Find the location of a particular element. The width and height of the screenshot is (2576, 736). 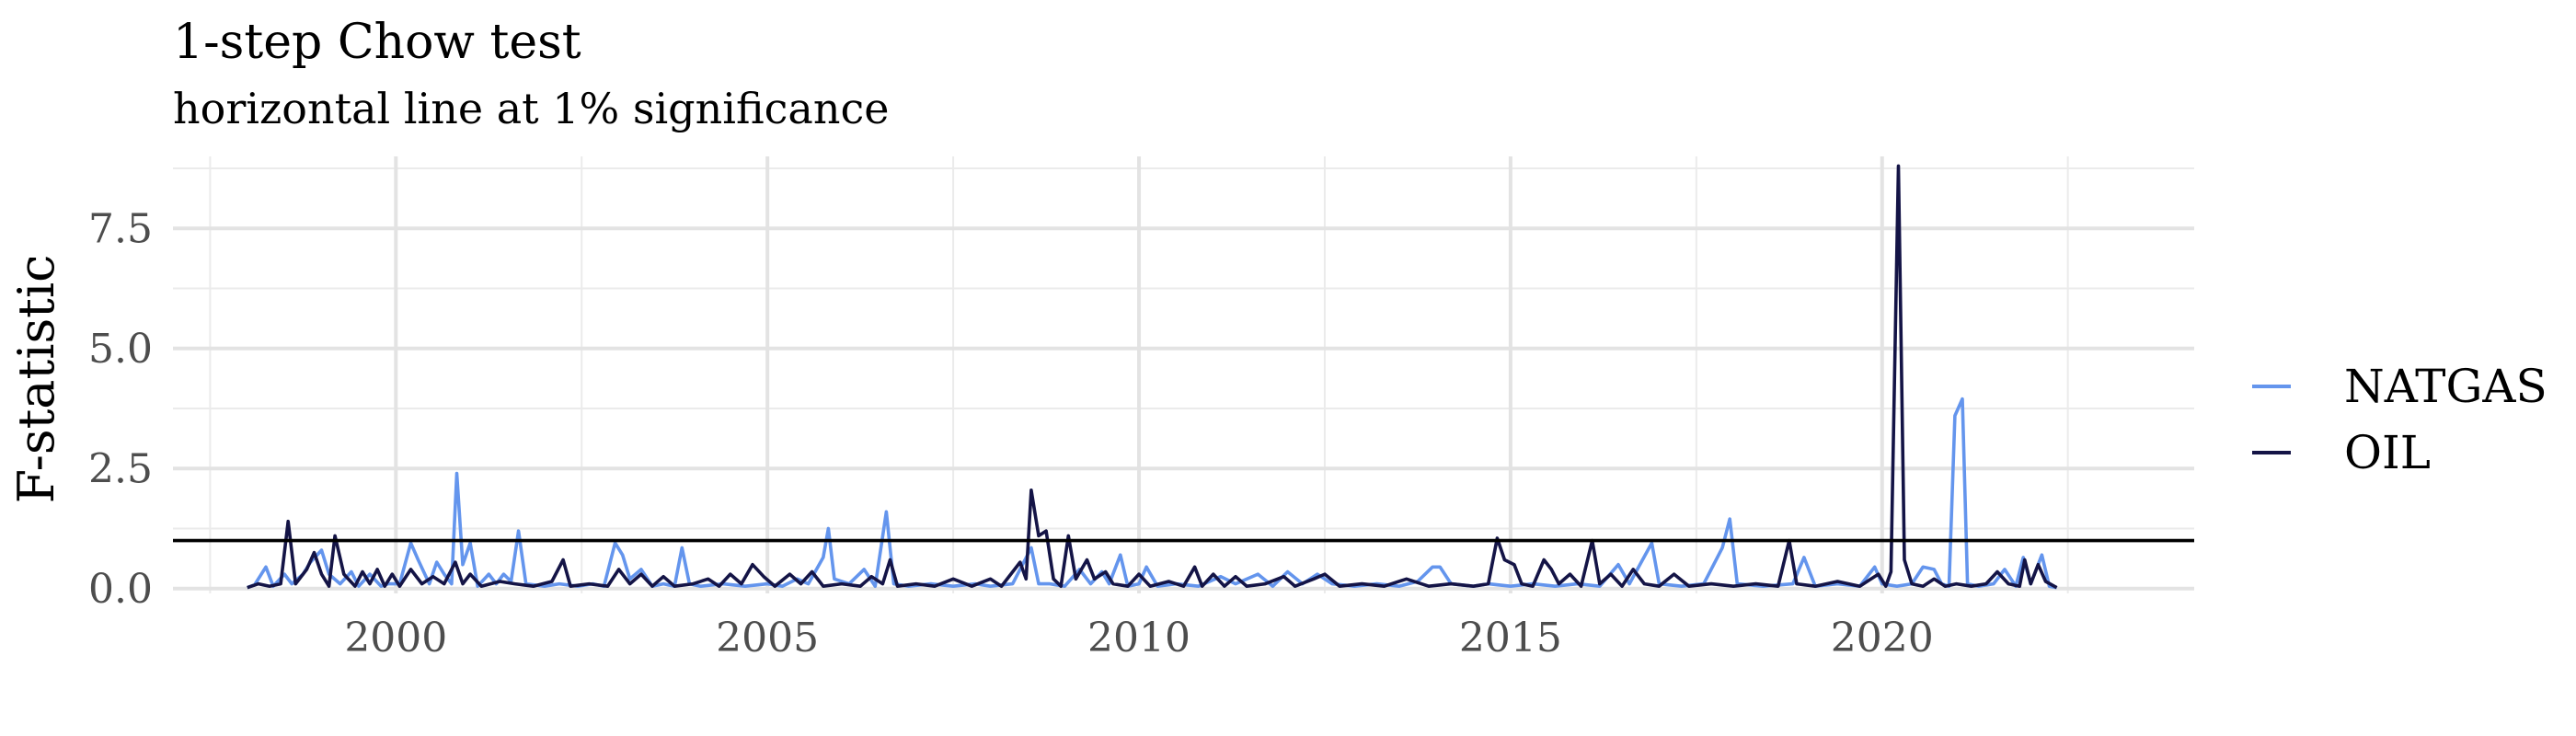

legend-label-oil: OIL is located at coordinates (2387, 452).